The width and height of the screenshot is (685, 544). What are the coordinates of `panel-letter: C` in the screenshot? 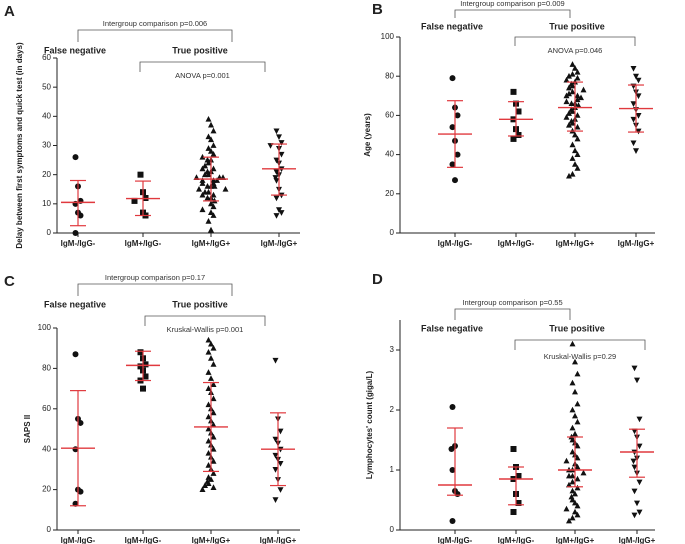 It's located at (9, 281).